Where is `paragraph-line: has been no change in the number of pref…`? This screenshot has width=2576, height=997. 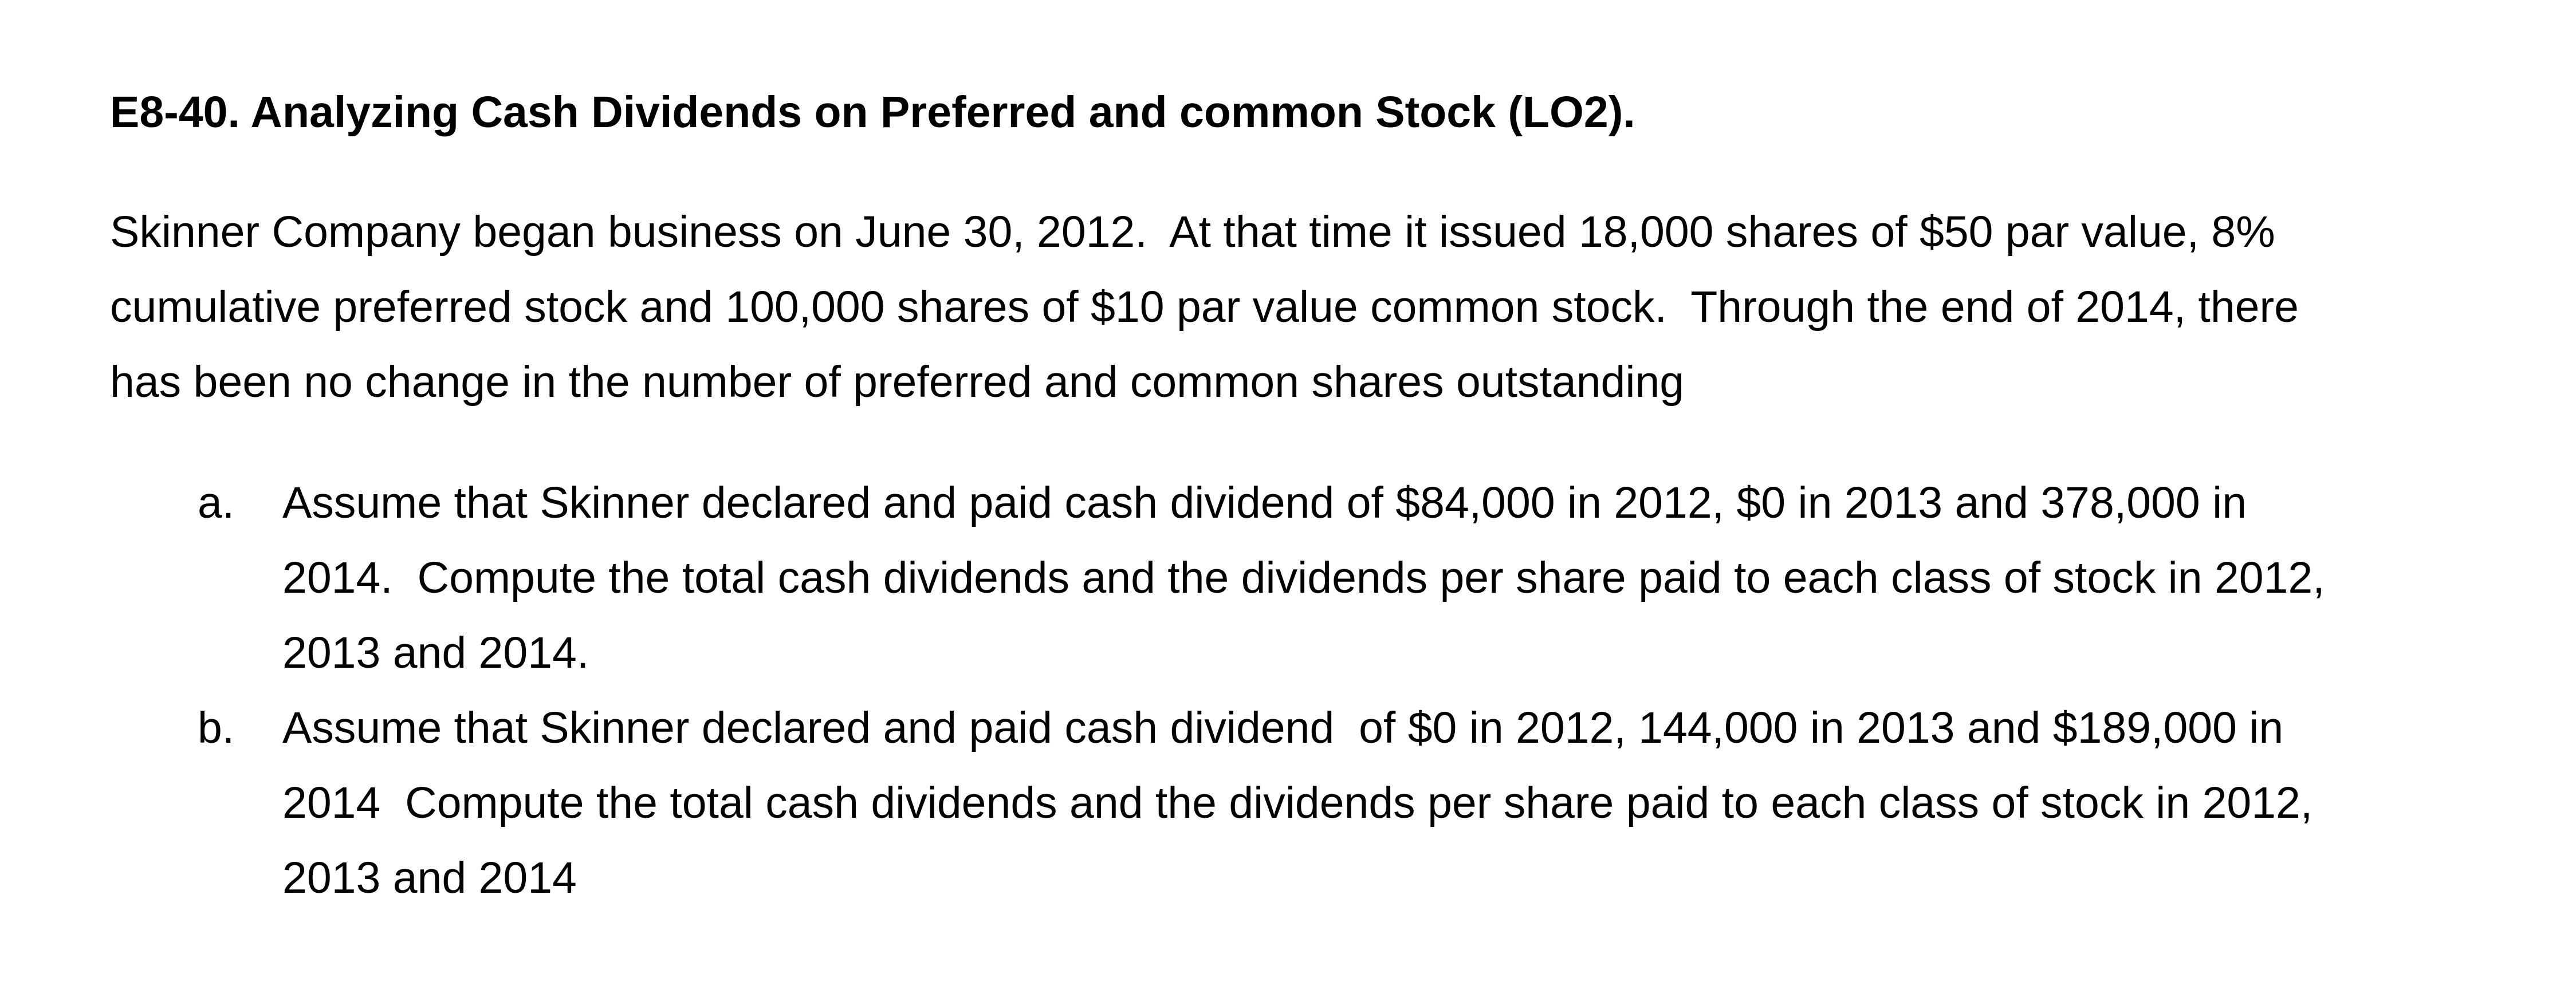
paragraph-line: has been no change in the number of pref… is located at coordinates (897, 382).